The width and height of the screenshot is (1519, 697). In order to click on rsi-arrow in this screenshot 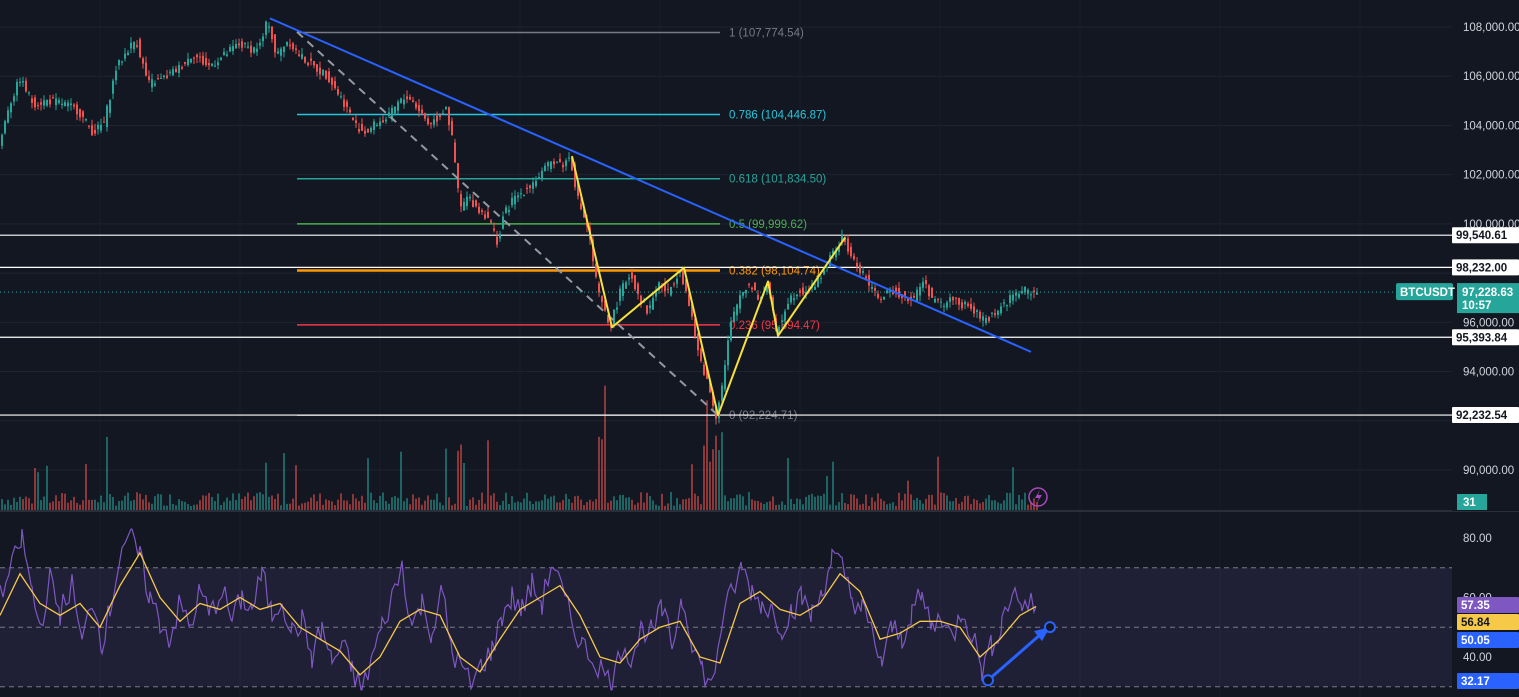, I will do `click(1015, 656)`.